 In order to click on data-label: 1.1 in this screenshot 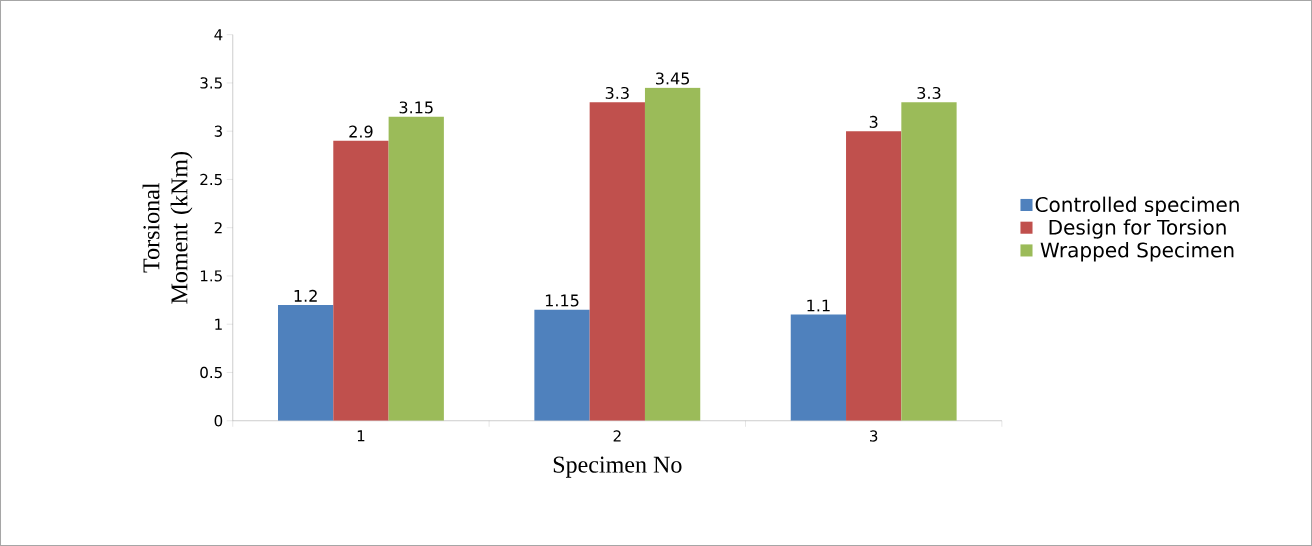, I will do `click(818, 305)`.